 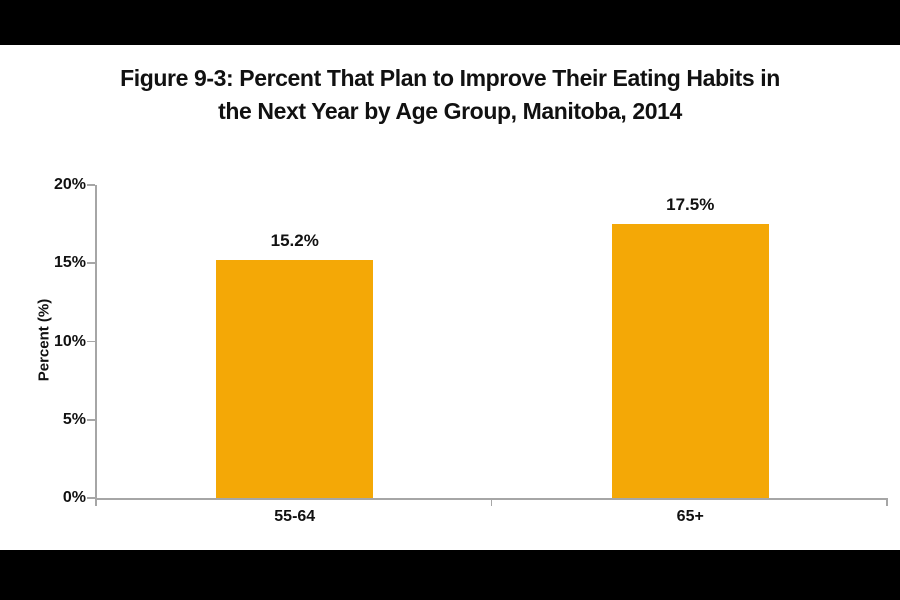 I want to click on x-category-label: 65+, so click(x=690, y=516).